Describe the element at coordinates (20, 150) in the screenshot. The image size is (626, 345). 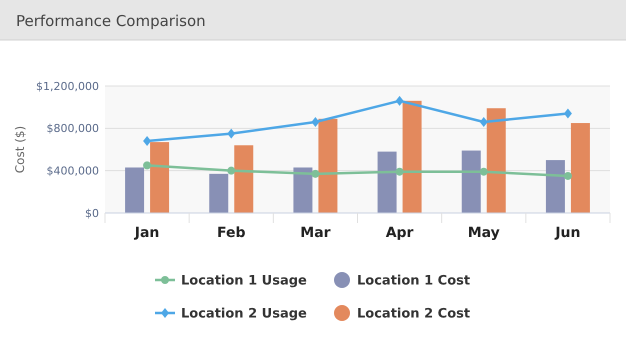
I see `y-axis-title: Cost ($)` at that location.